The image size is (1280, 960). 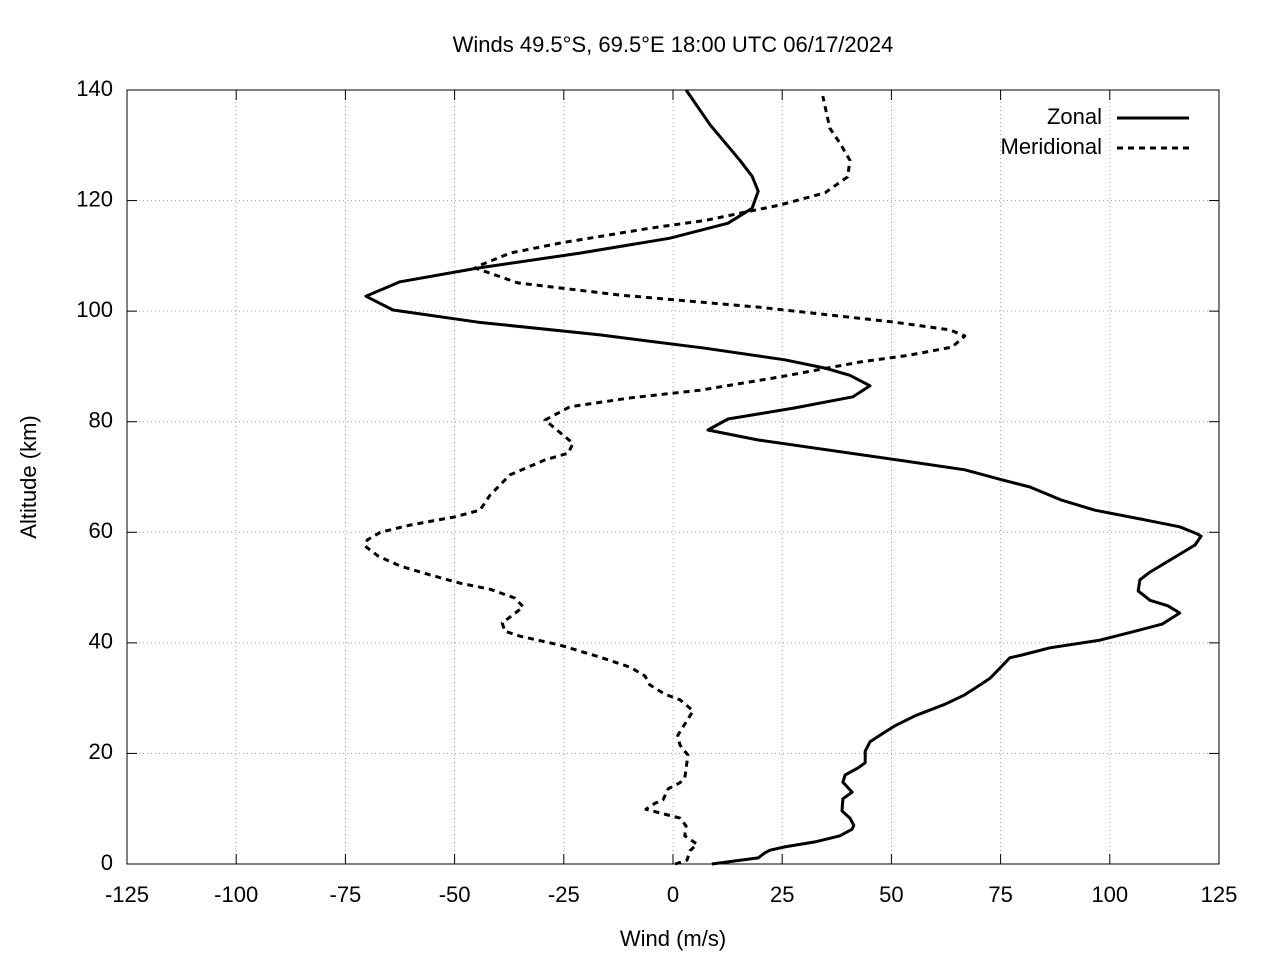 I want to click on x-tick-label: -25, so click(x=564, y=894).